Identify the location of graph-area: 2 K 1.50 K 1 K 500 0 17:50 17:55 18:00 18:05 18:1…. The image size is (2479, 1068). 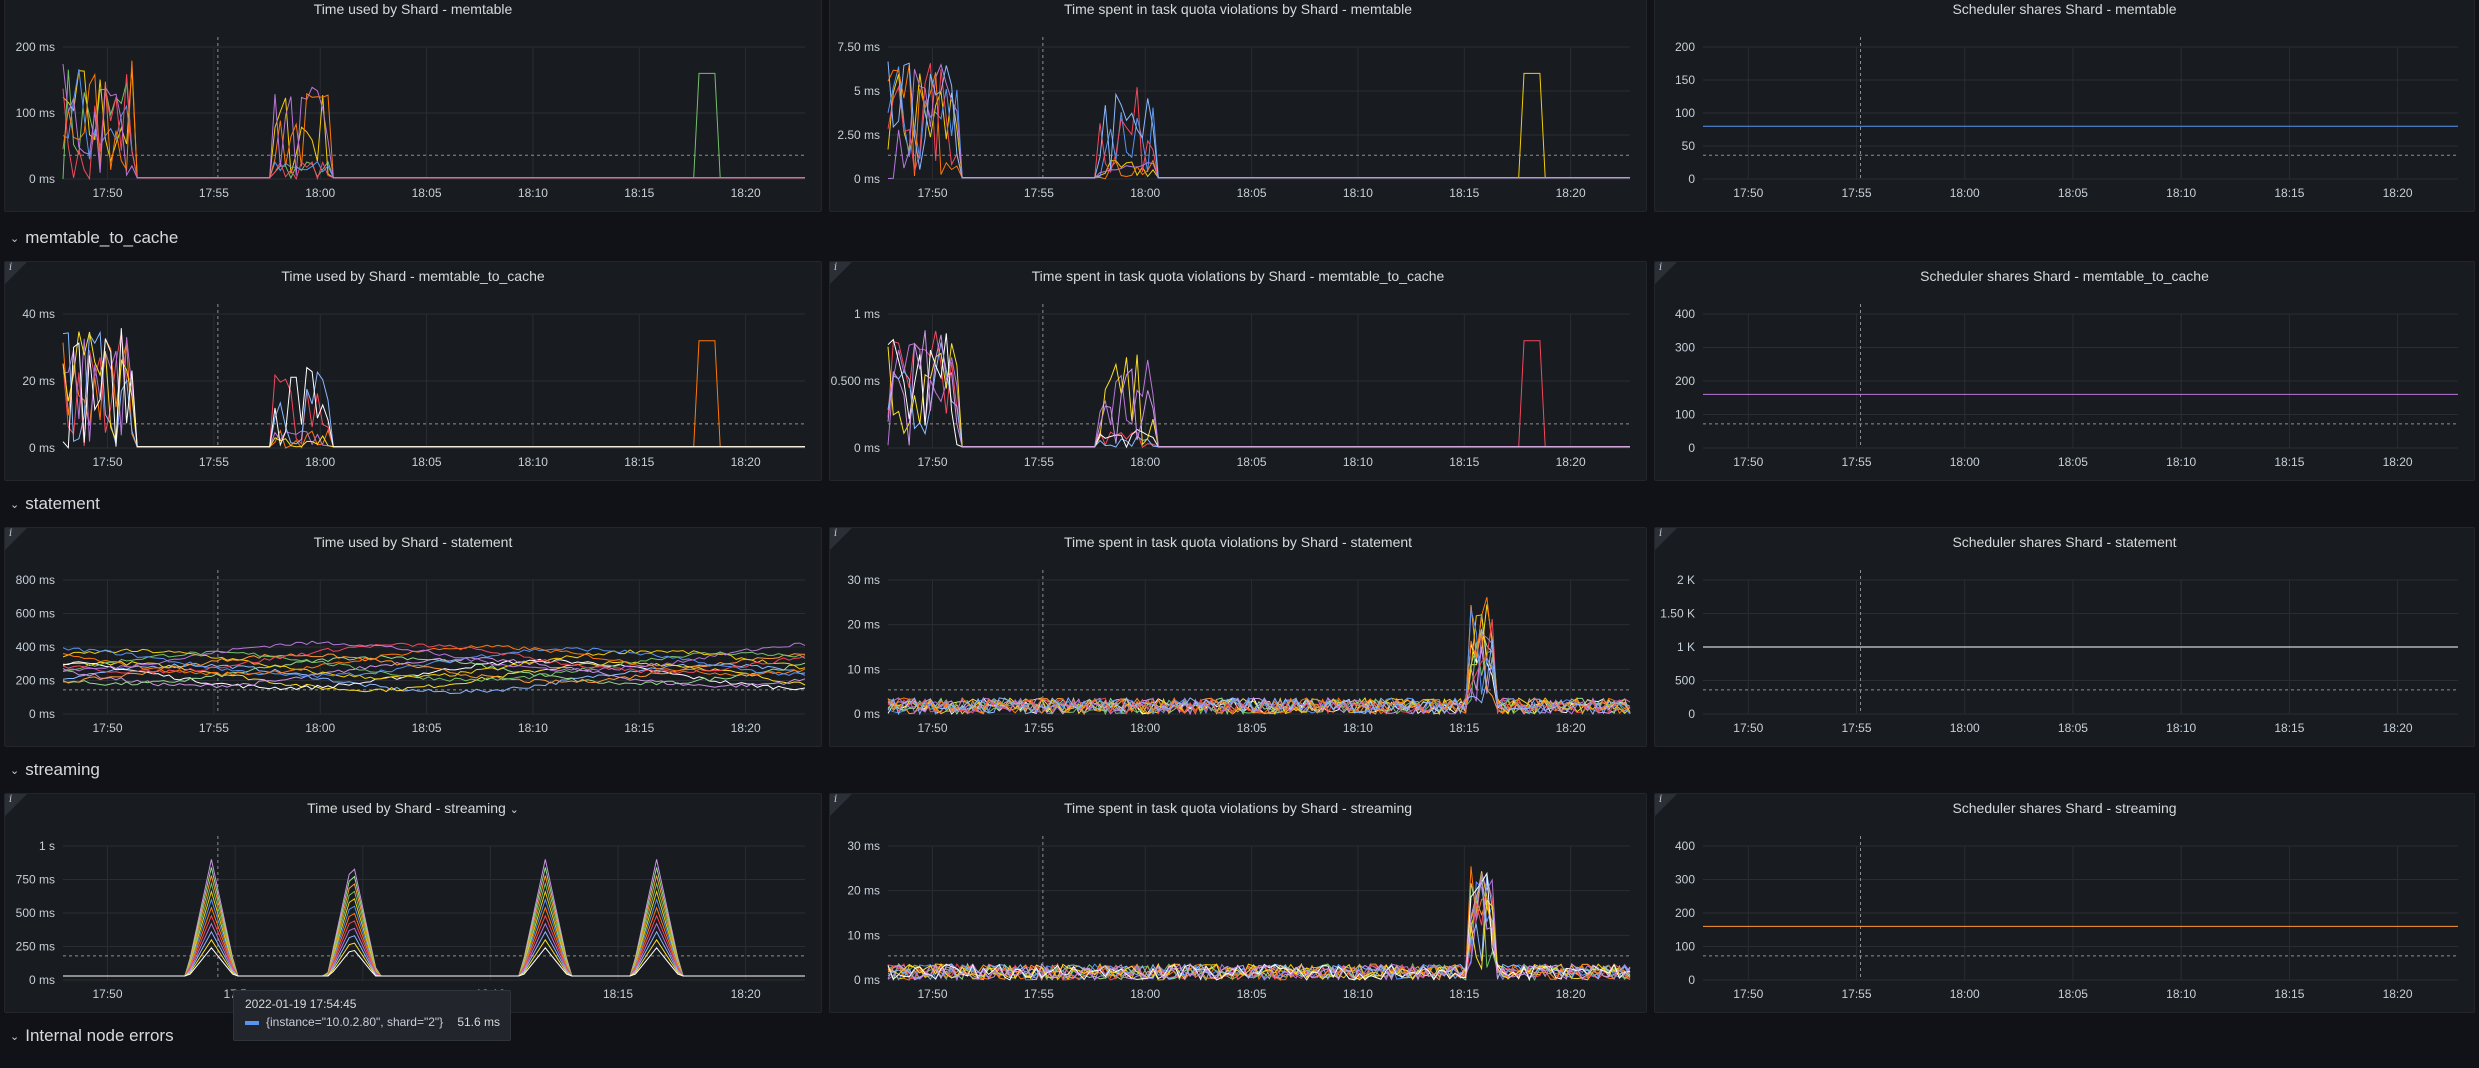
(2064, 637).